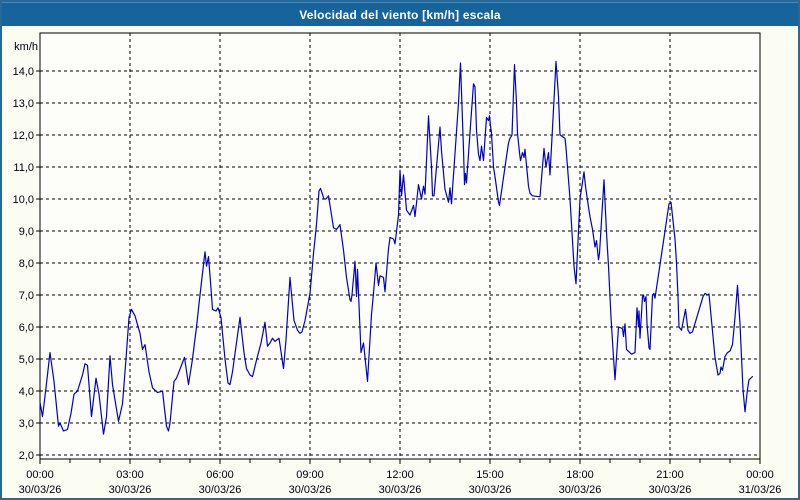 This screenshot has height=500, width=800. Describe the element at coordinates (23, 200) in the screenshot. I see `y-tick-label: 10,0` at that location.